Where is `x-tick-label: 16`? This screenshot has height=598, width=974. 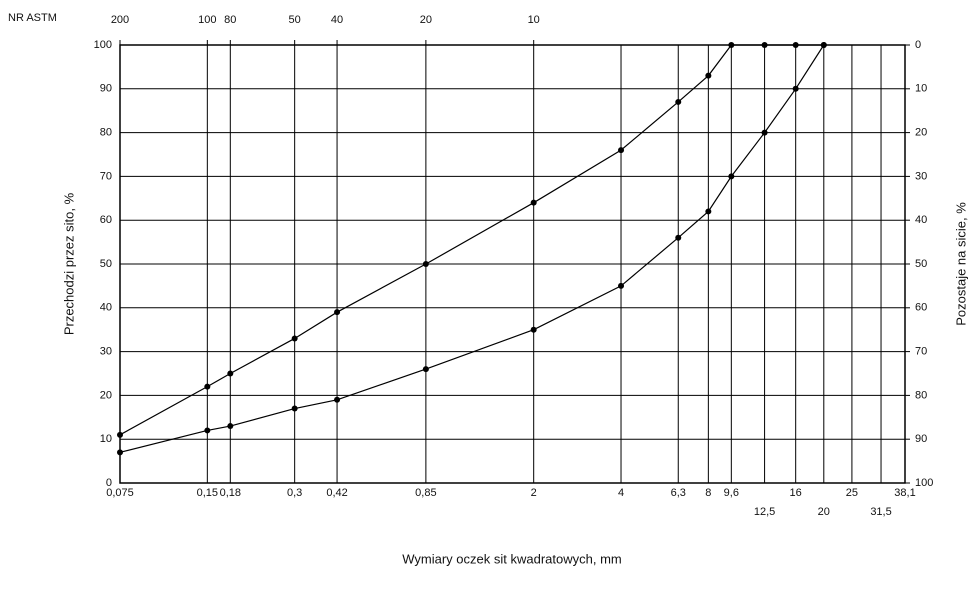 x-tick-label: 16 is located at coordinates (796, 493).